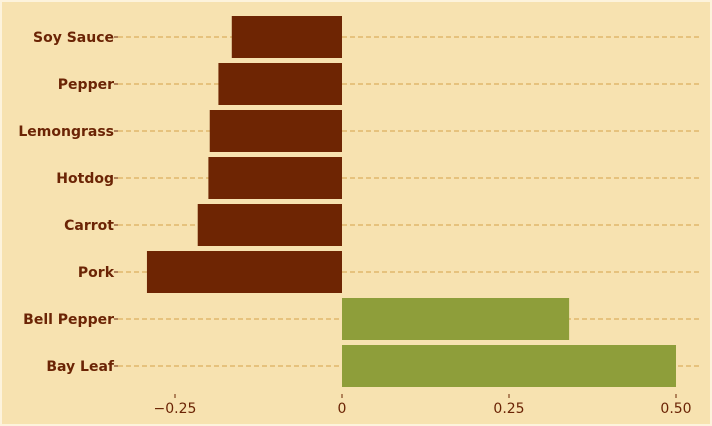 Image resolution: width=712 pixels, height=426 pixels. I want to click on bar-lemongrass, so click(275, 131).